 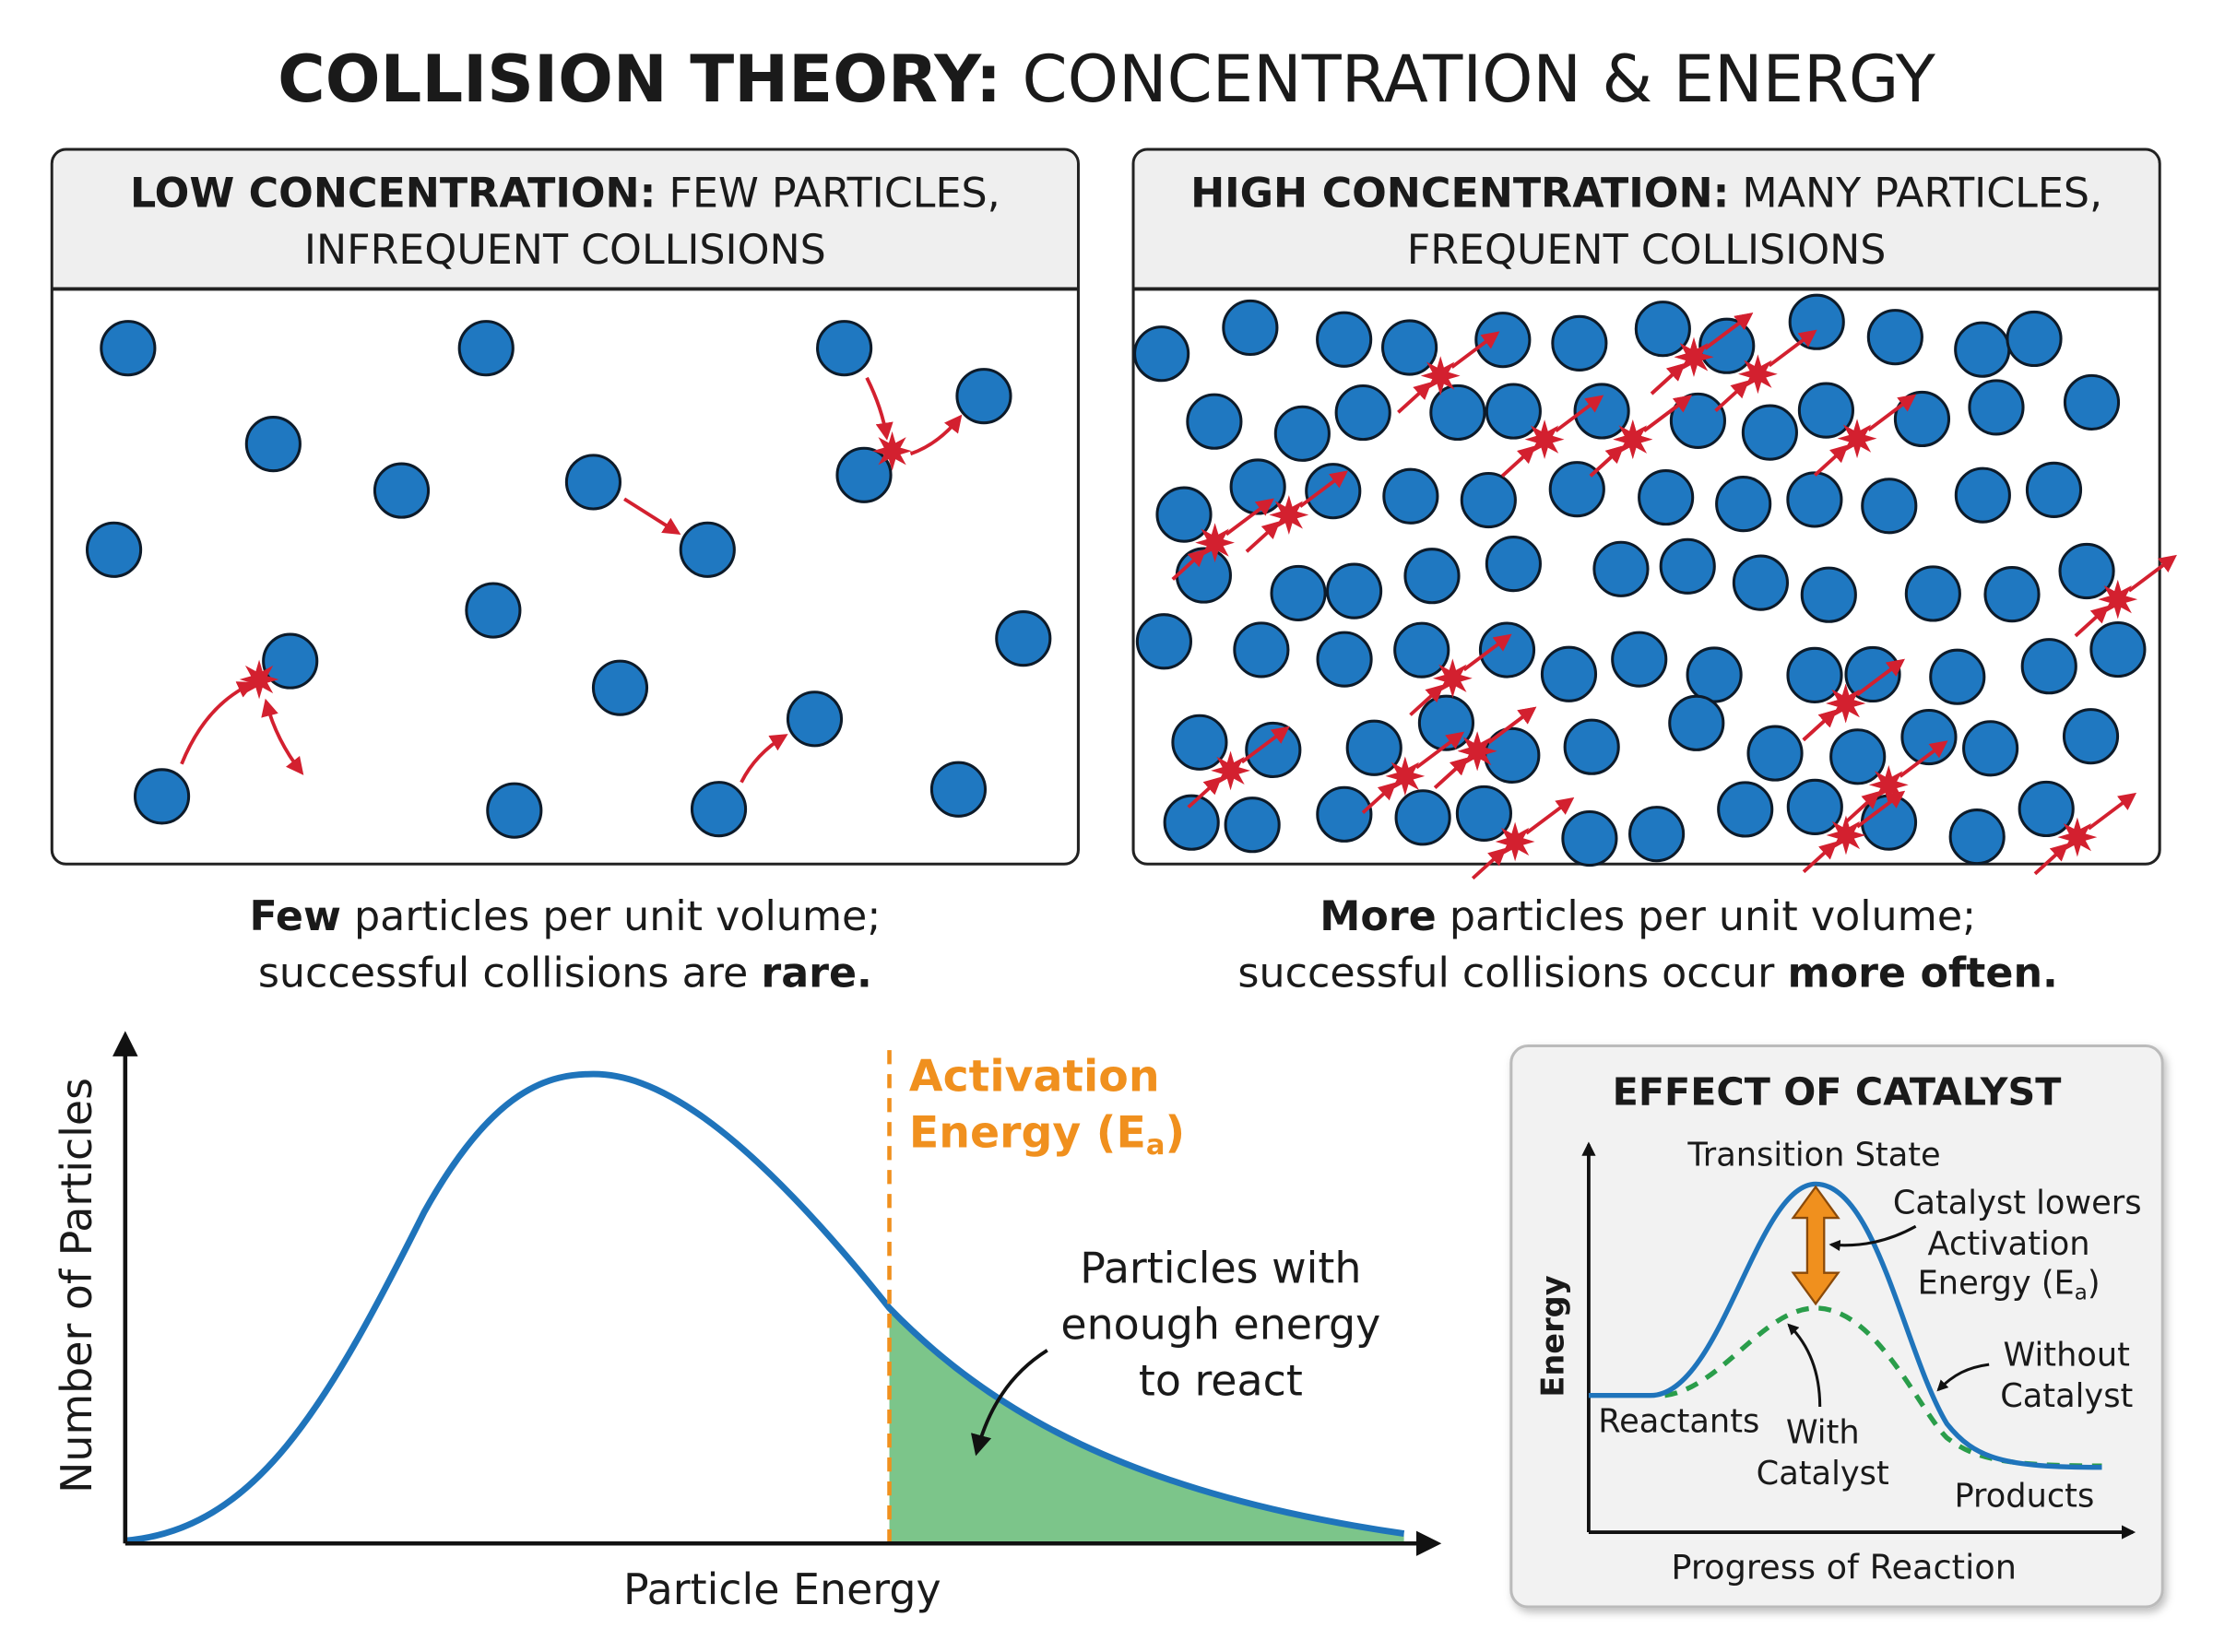 I want to click on lowers-label-line1: Catalyst lowers, so click(x=2017, y=1202).